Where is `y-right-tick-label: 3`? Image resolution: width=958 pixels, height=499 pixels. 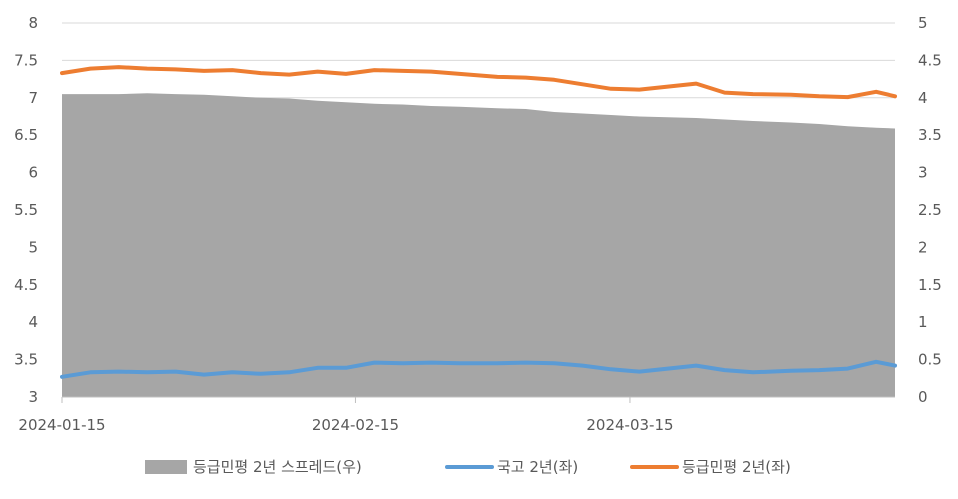
y-right-tick-label: 3 is located at coordinates (923, 173).